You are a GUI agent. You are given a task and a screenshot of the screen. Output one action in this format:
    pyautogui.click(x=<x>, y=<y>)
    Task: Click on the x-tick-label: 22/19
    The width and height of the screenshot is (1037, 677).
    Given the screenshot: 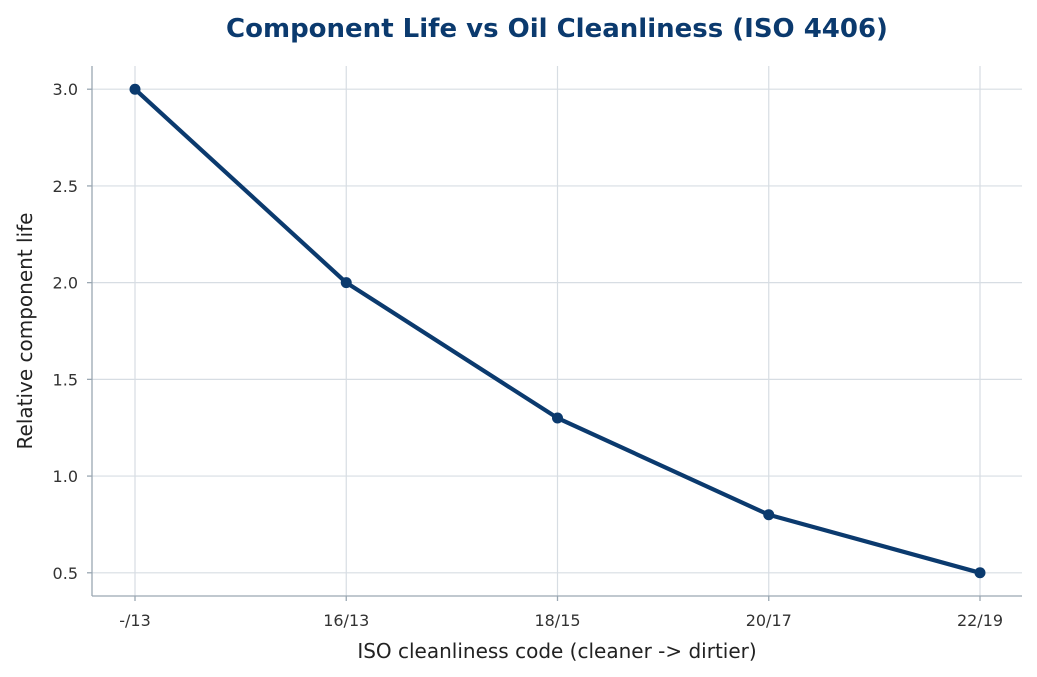 What is the action you would take?
    pyautogui.click(x=980, y=620)
    